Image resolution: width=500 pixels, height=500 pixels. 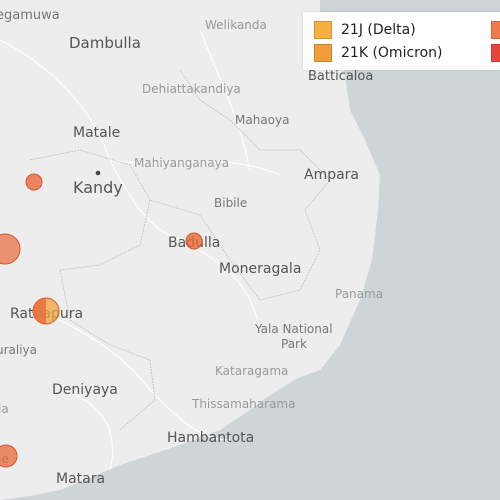 I want to click on legend-label: 21J (Delta), so click(x=378, y=30).